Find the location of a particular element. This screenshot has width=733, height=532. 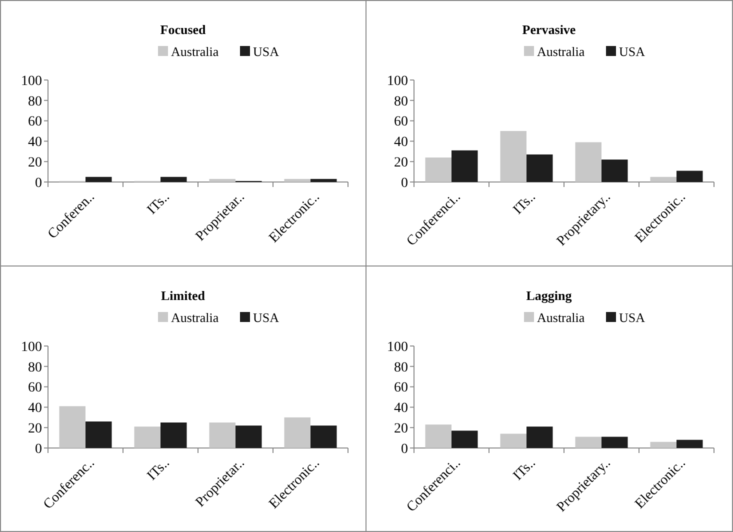

chart-title: Lagging is located at coordinates (549, 295).